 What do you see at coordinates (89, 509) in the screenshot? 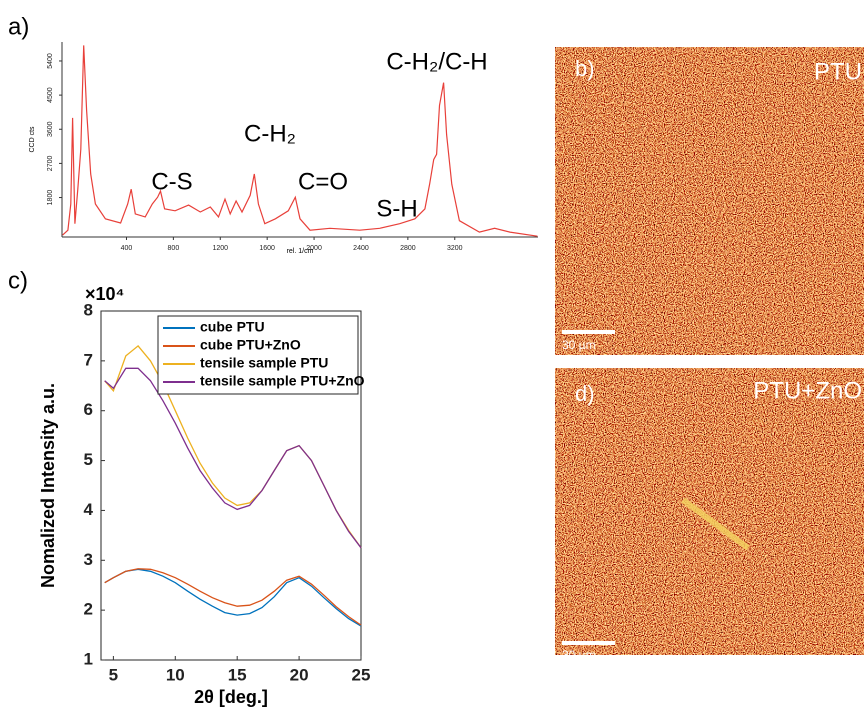
I see `y-tick-label: 4` at bounding box center [89, 509].